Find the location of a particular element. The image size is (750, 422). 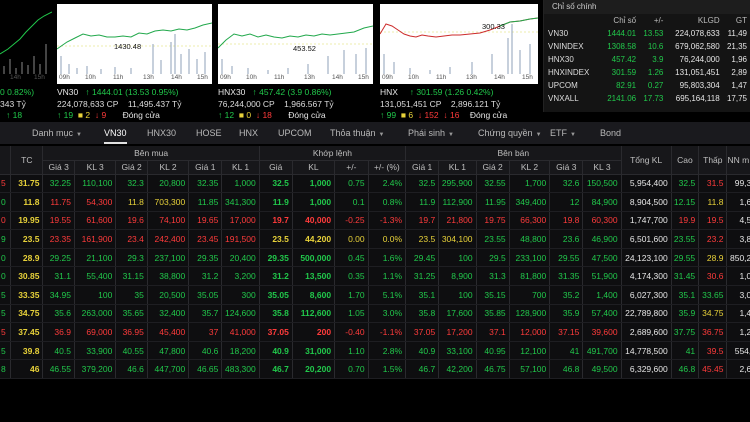

cell: 0.45 is located at coordinates (351, 258).